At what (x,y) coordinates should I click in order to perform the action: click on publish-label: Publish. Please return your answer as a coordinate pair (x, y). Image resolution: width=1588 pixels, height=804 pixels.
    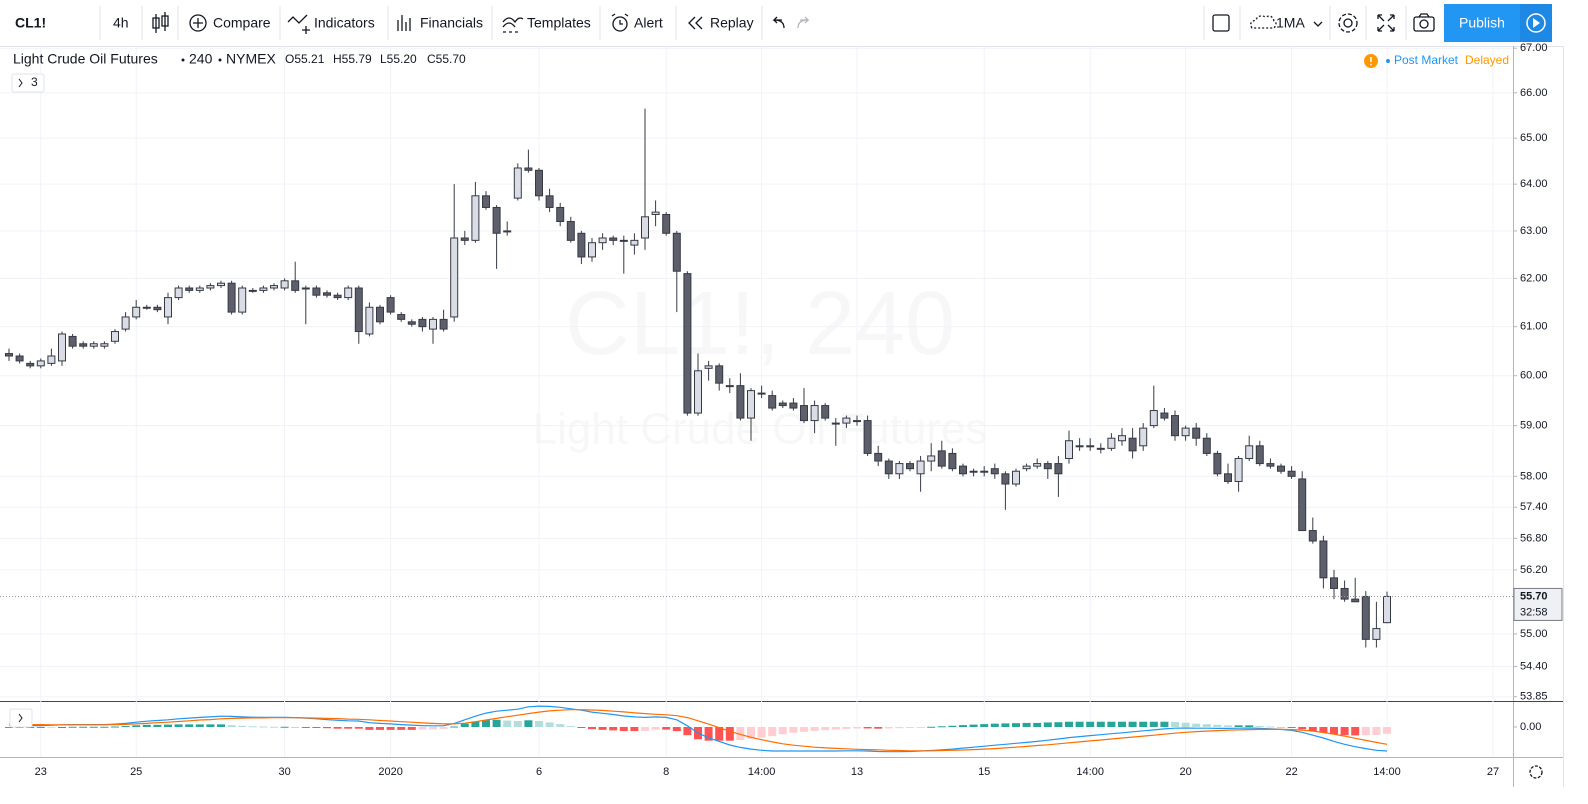
    Looking at the image, I should click on (1482, 23).